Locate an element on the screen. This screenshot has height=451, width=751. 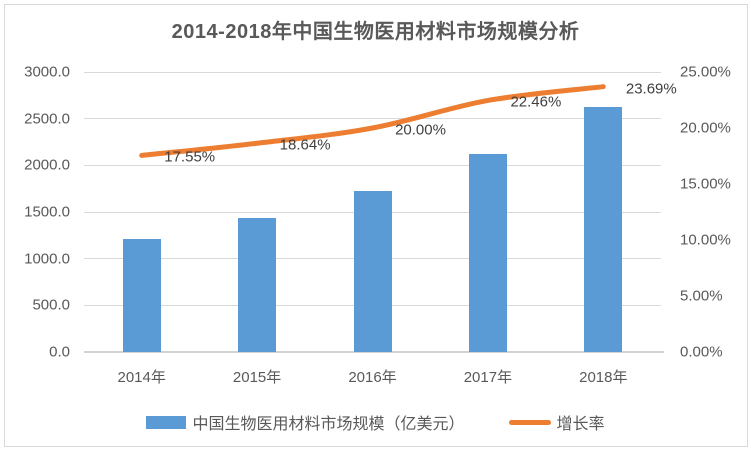
legend-label-market-size: 中国生物医用材料市场规模（亿美元） is located at coordinates (328, 424).